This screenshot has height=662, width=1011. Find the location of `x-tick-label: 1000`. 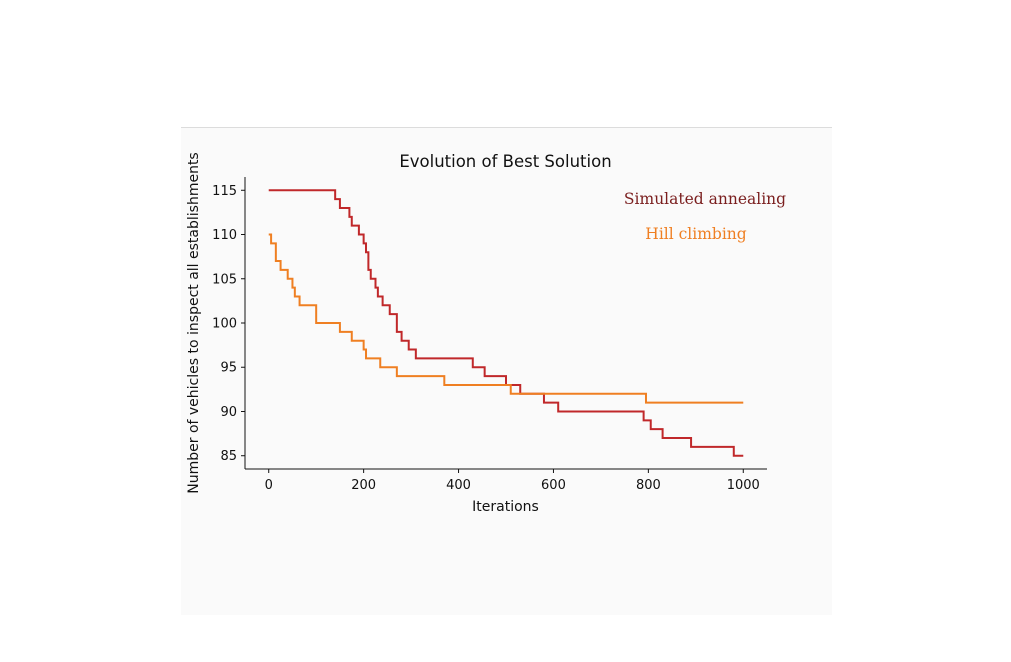

x-tick-label: 1000 is located at coordinates (743, 485).